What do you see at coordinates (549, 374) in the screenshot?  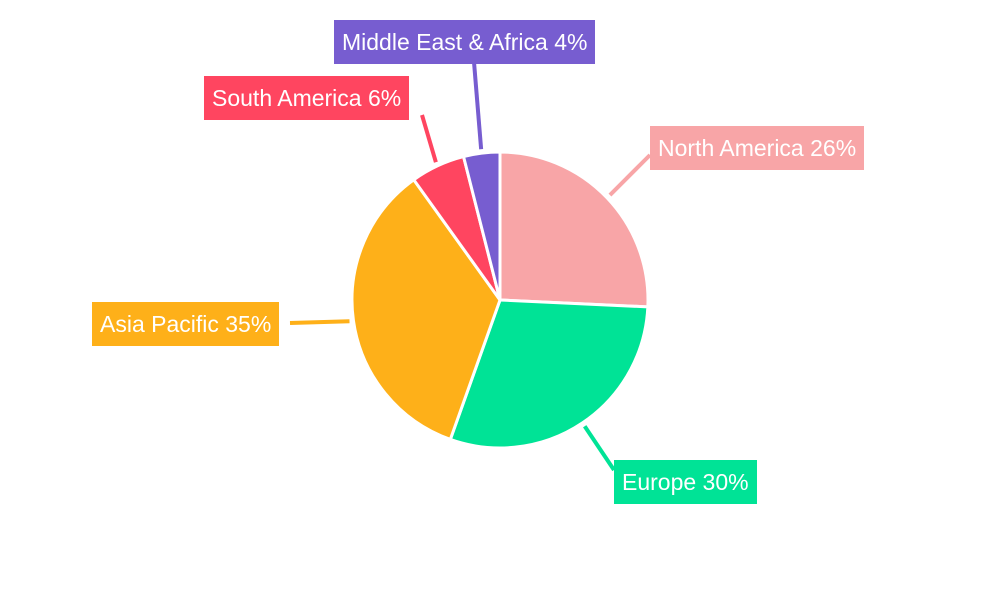 I see `pie-slice-europe` at bounding box center [549, 374].